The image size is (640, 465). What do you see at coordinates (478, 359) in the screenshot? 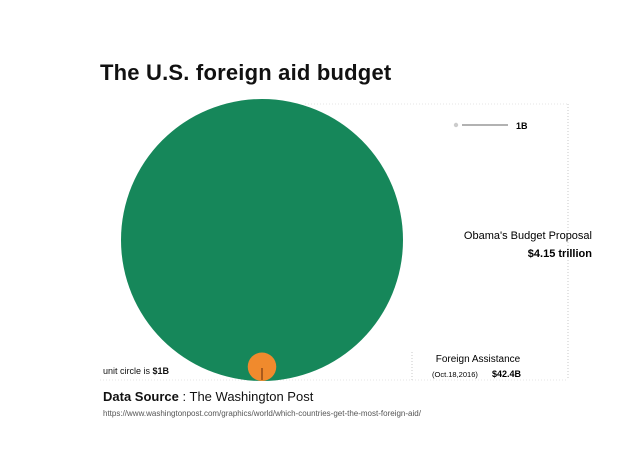
I see `foreign-assistance-label: Foreign Assistance` at bounding box center [478, 359].